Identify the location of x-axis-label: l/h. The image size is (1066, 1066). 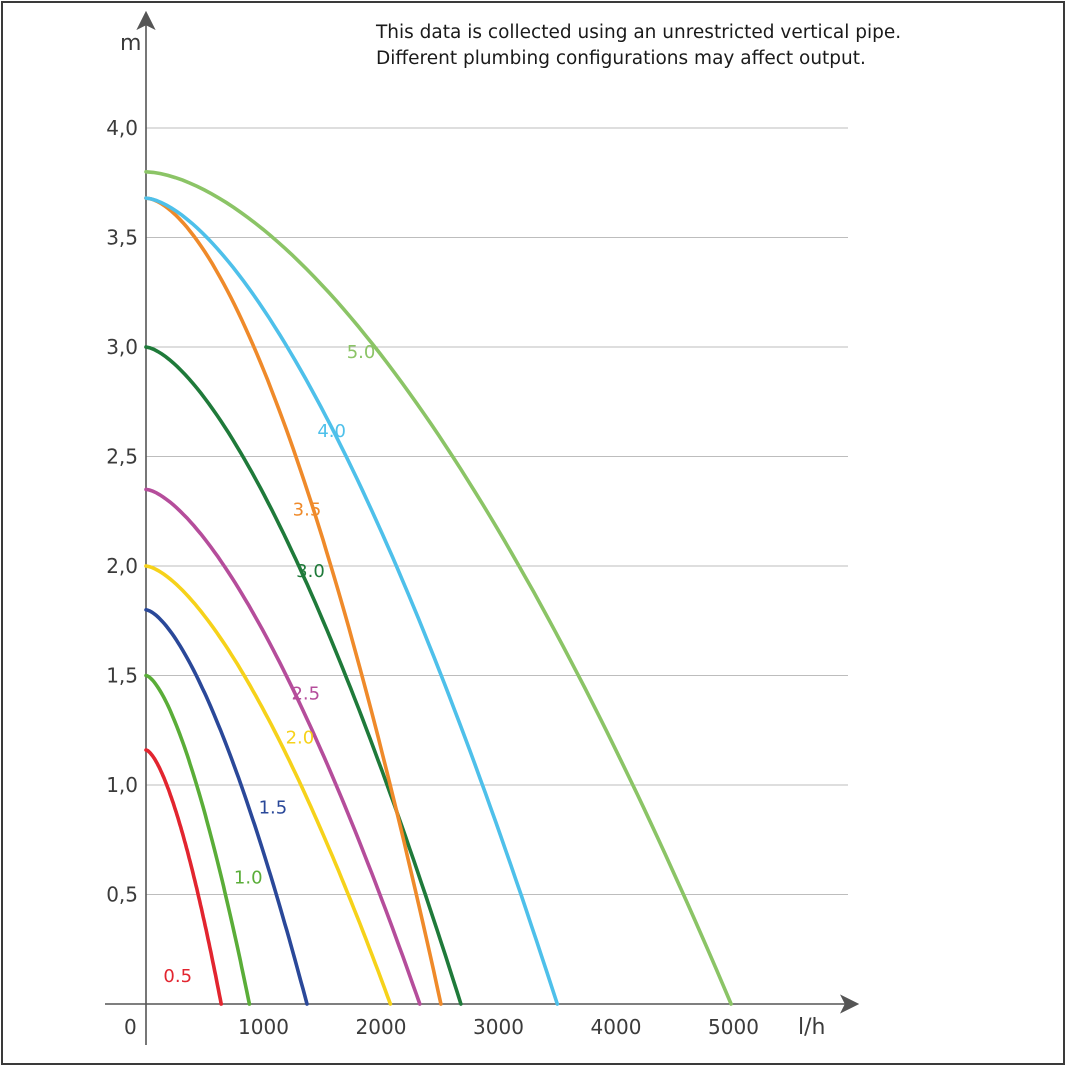
(811, 1027).